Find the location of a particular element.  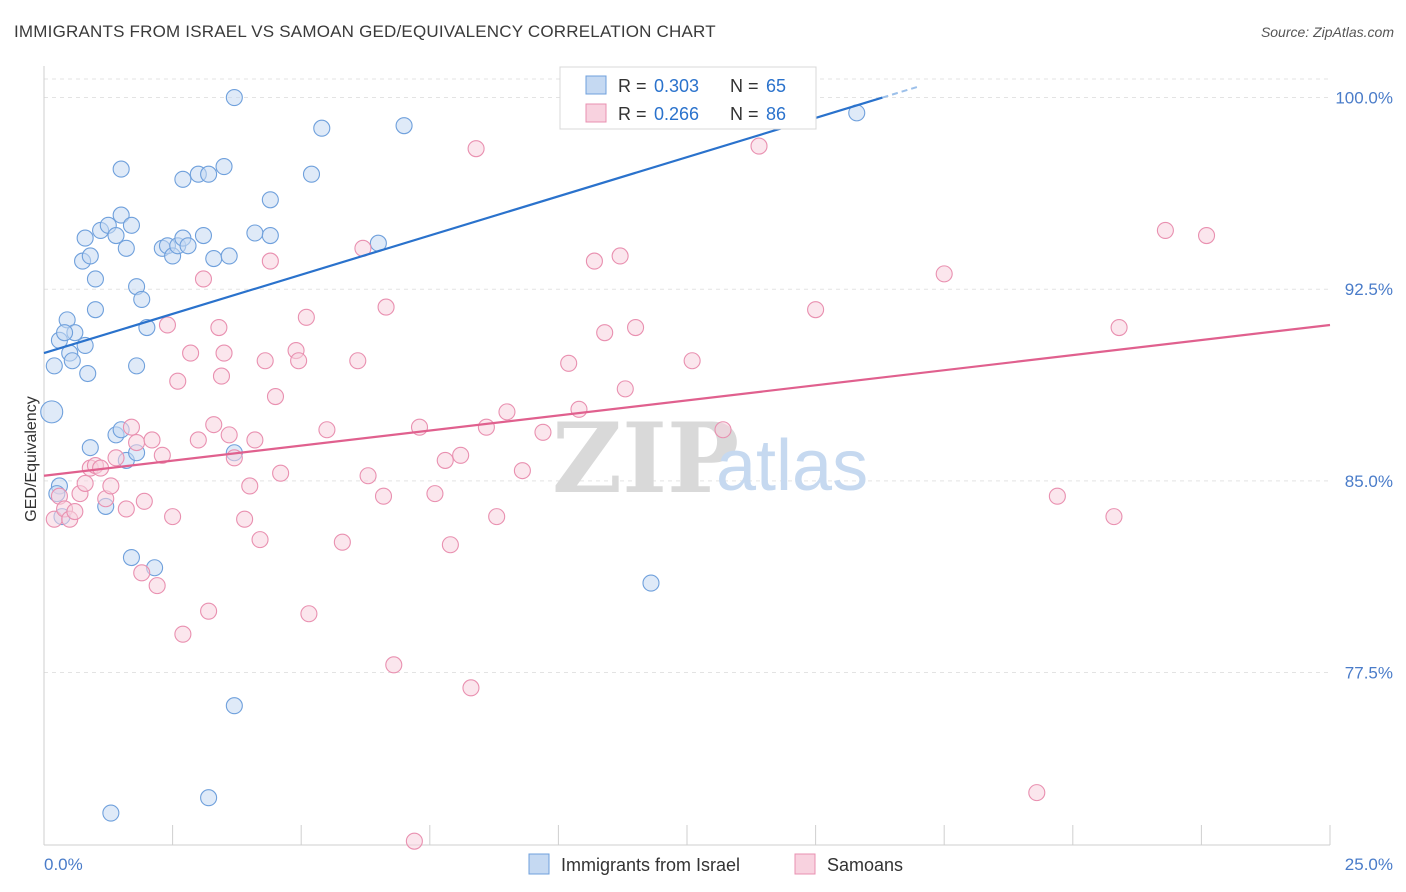

stats-legend: R = 0.303 N = 65 R = 0.266 N = 86 is located at coordinates (688, 98).